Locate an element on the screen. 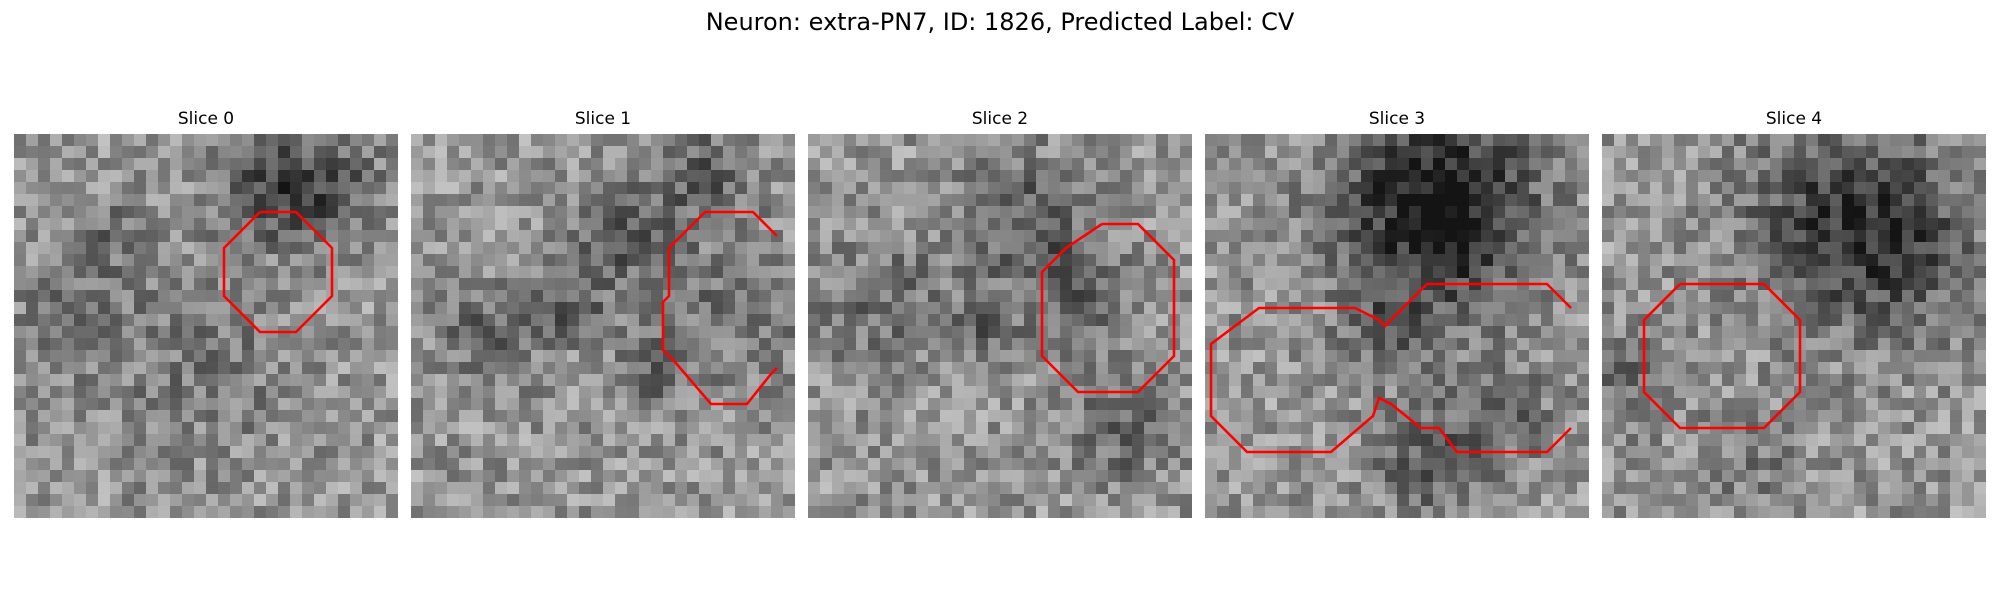  slice-panel-0: Slice 0 is located at coordinates (206, 313).